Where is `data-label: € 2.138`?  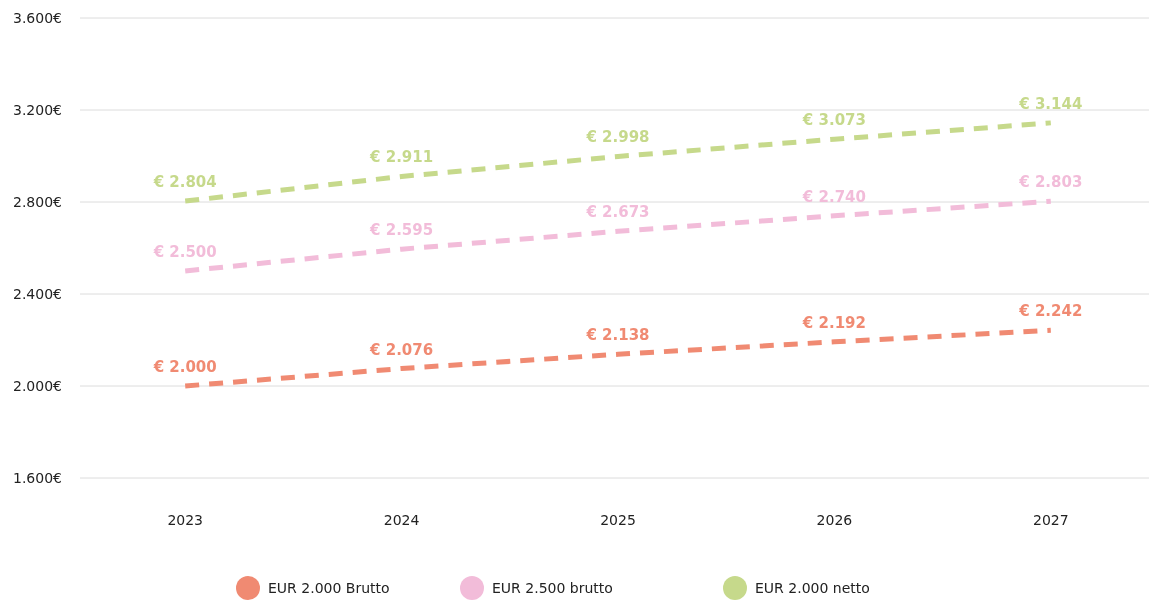
data-label: € 2.138 is located at coordinates (617, 335).